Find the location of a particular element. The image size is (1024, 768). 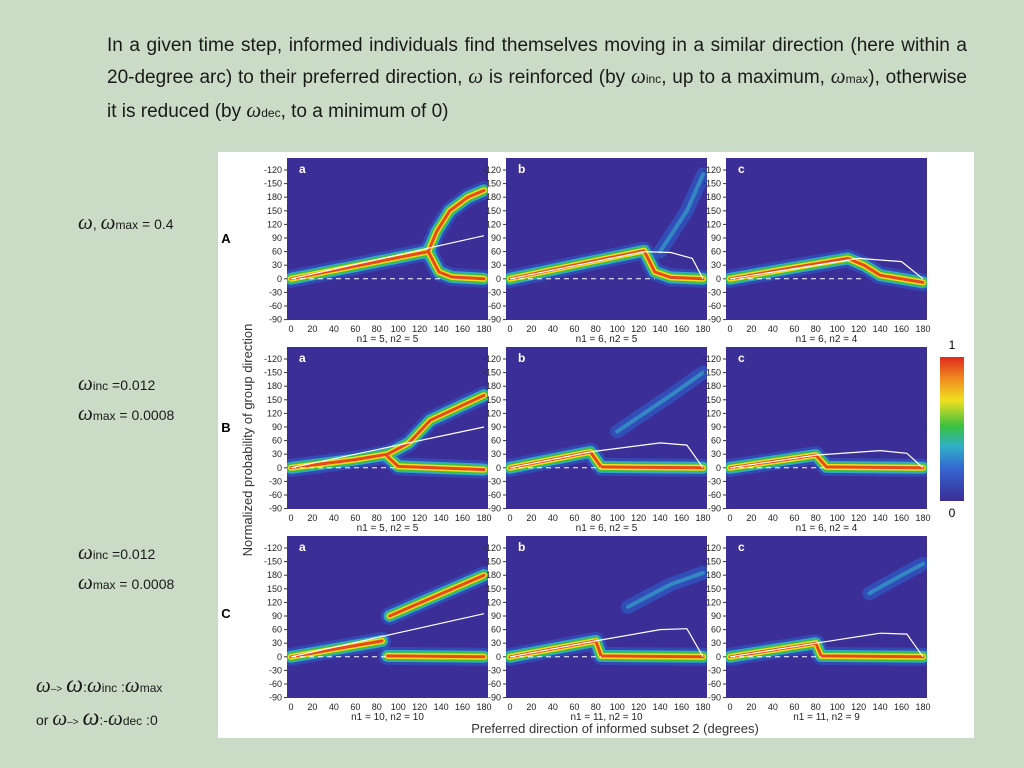

colorbar is located at coordinates (952, 429).